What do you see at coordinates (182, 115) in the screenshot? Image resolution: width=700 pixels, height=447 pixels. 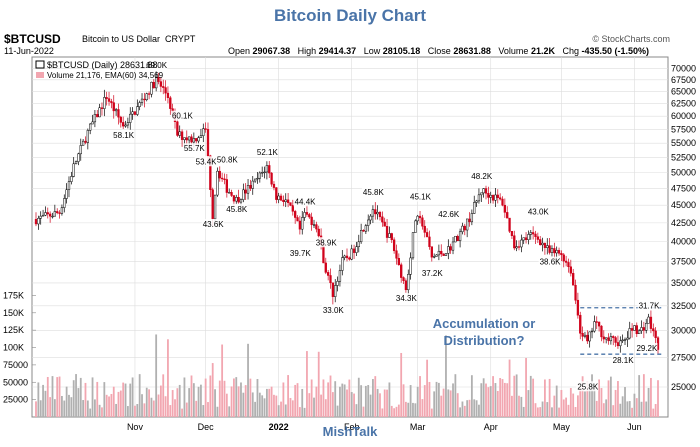 I see `price-annotation: 60.1K` at bounding box center [182, 115].